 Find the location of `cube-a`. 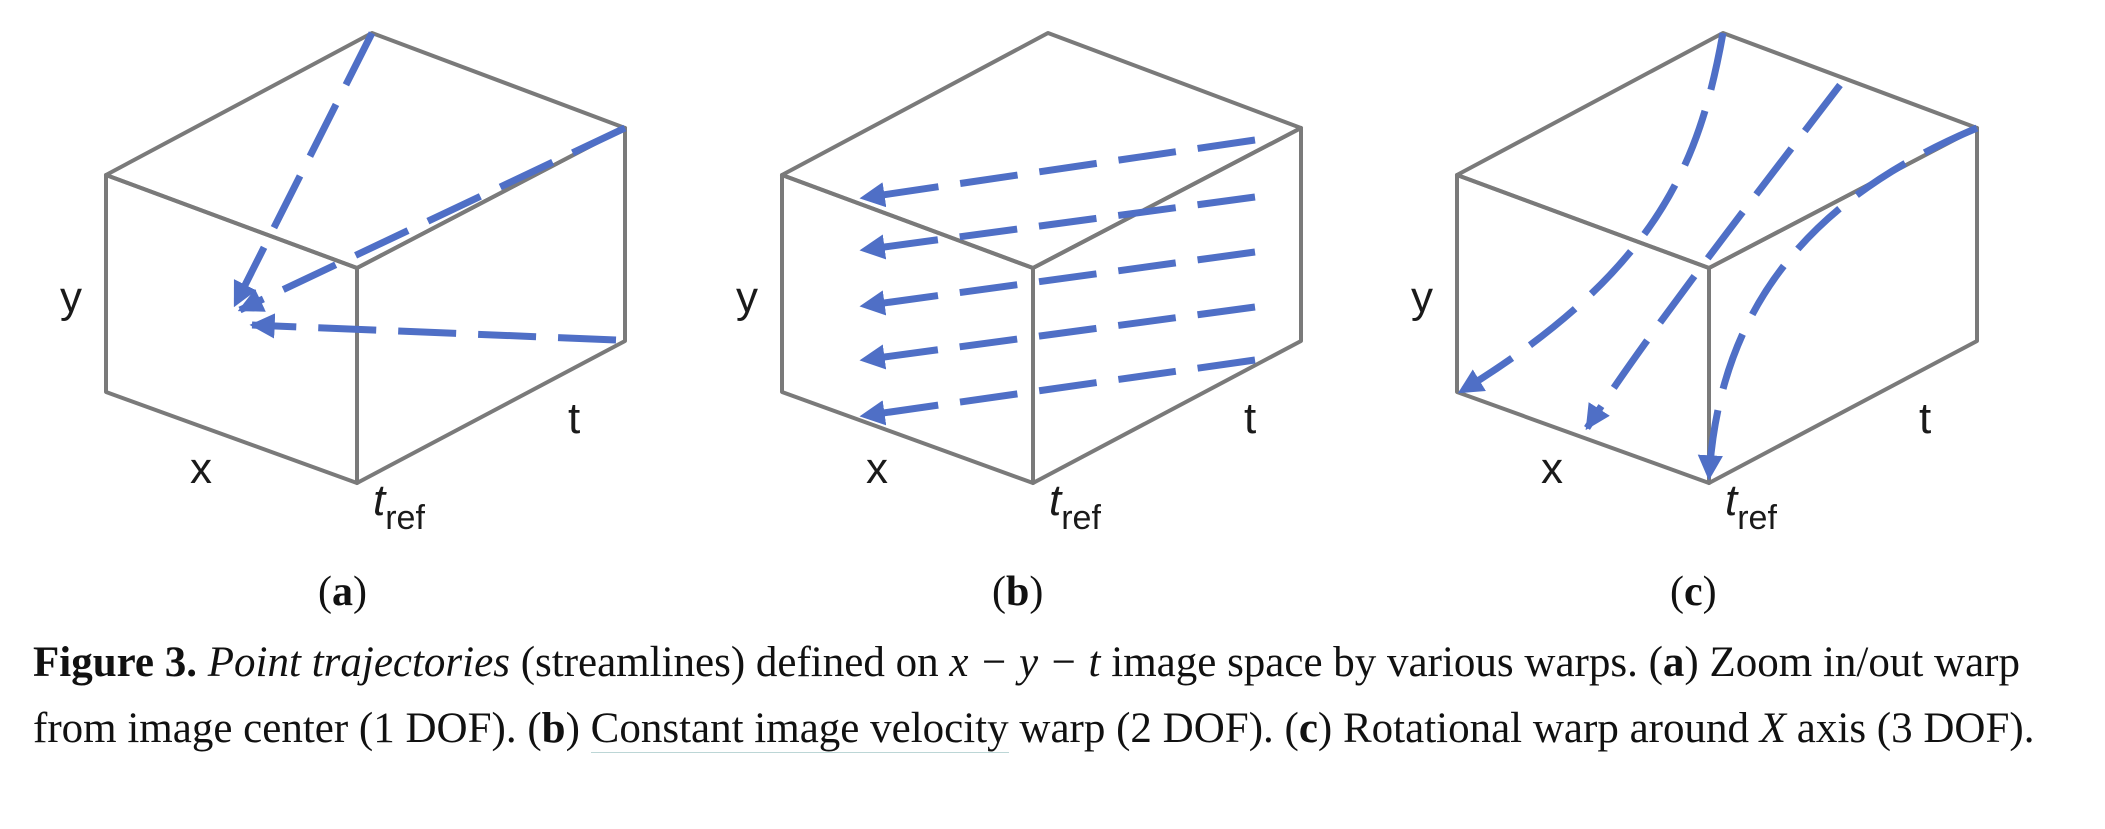

cube-a is located at coordinates (365, 258).